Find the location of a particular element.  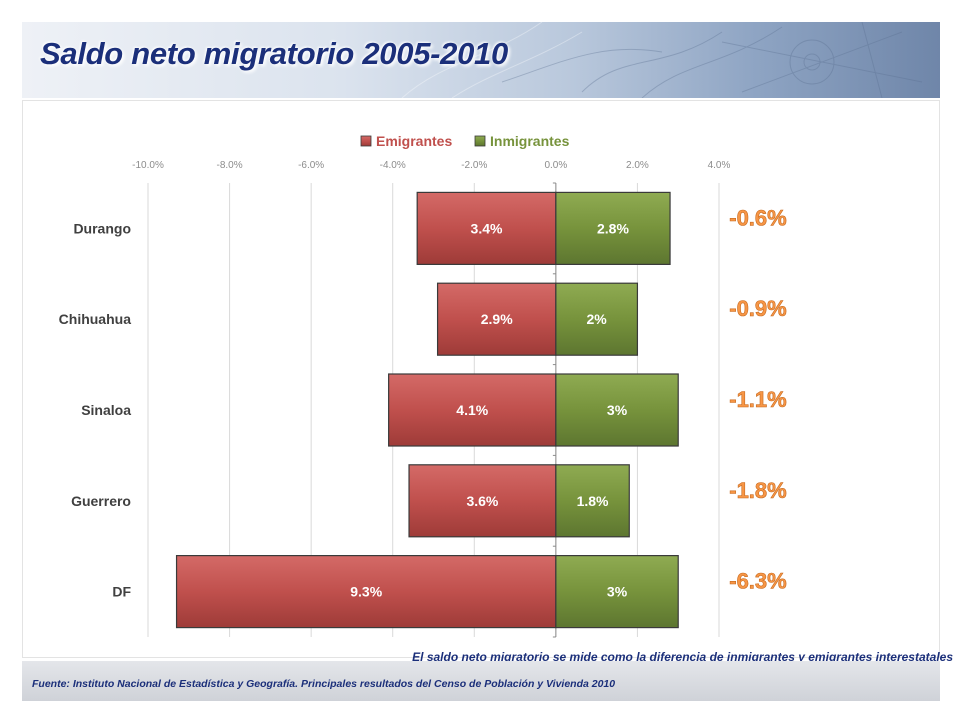

legend-swatch-emigrantes is located at coordinates (366, 141).